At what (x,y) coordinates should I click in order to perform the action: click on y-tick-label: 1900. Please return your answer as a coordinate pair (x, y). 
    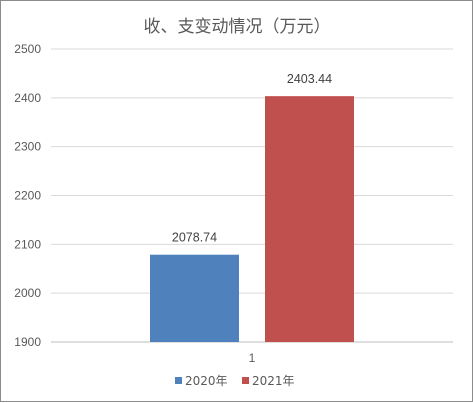
    Looking at the image, I should click on (27, 342).